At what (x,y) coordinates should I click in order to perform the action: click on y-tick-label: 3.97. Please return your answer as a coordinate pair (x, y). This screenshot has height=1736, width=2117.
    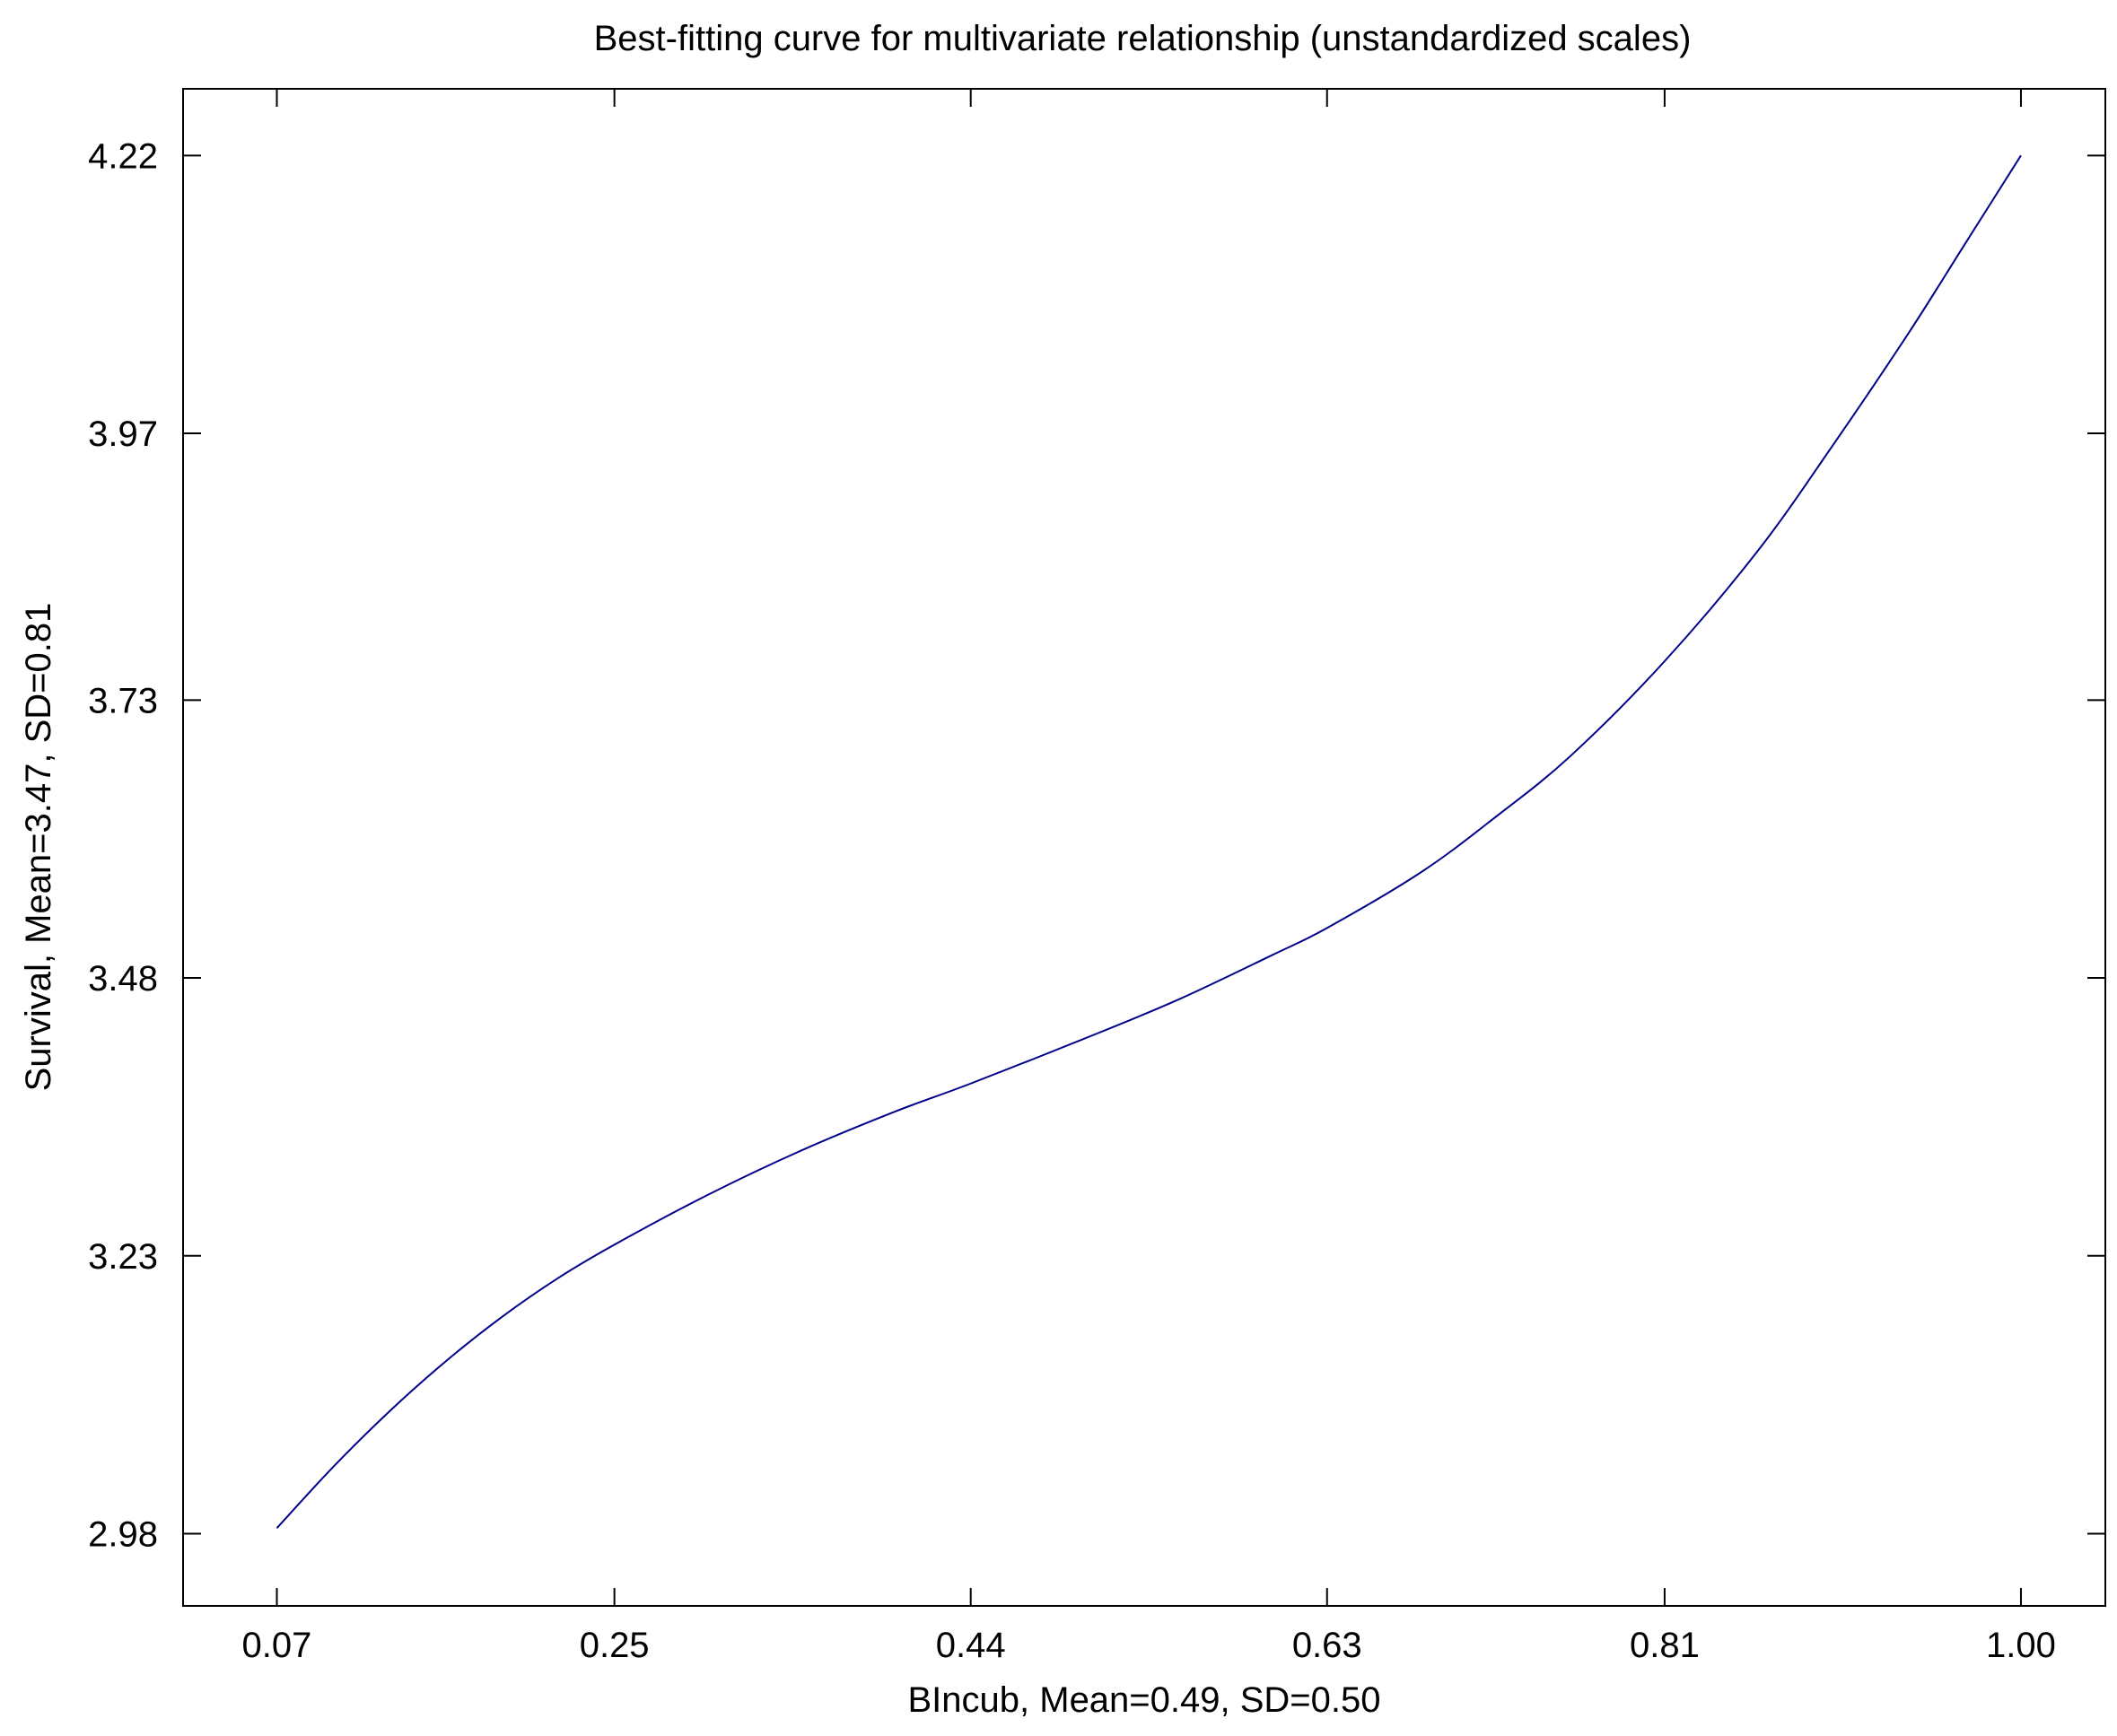
    Looking at the image, I should click on (123, 434).